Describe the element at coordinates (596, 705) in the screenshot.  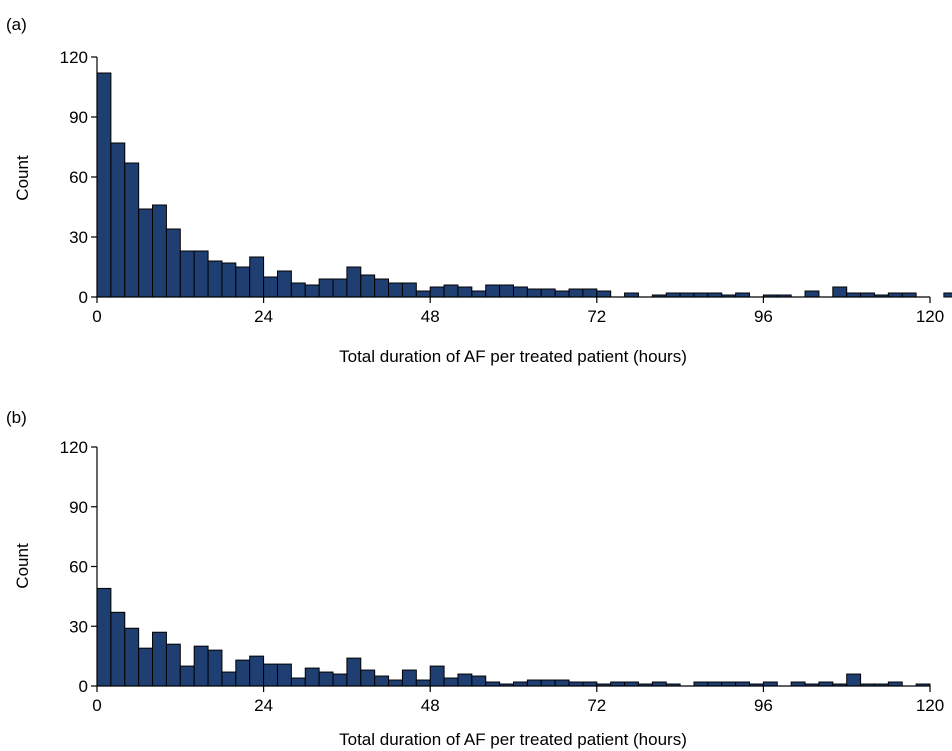
I see `panel-b-x-tick-label: 72` at that location.